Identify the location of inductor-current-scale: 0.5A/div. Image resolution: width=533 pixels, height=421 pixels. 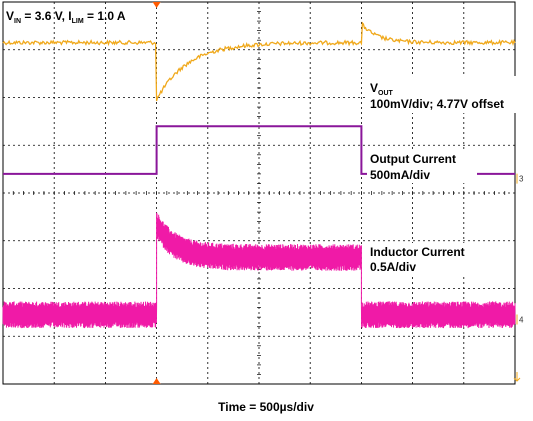
(393, 267).